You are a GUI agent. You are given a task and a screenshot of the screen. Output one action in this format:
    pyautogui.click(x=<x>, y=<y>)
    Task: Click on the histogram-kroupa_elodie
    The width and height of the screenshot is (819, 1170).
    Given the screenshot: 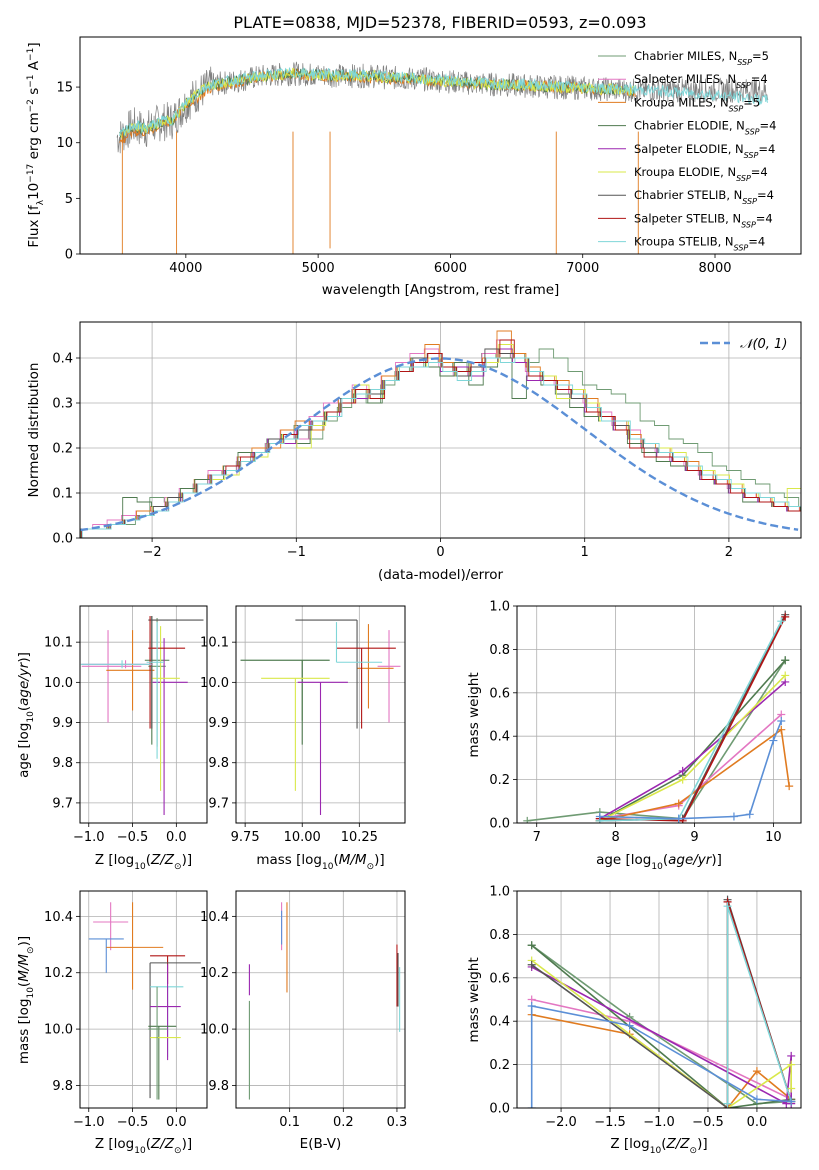 What is the action you would take?
    pyautogui.click(x=440, y=441)
    